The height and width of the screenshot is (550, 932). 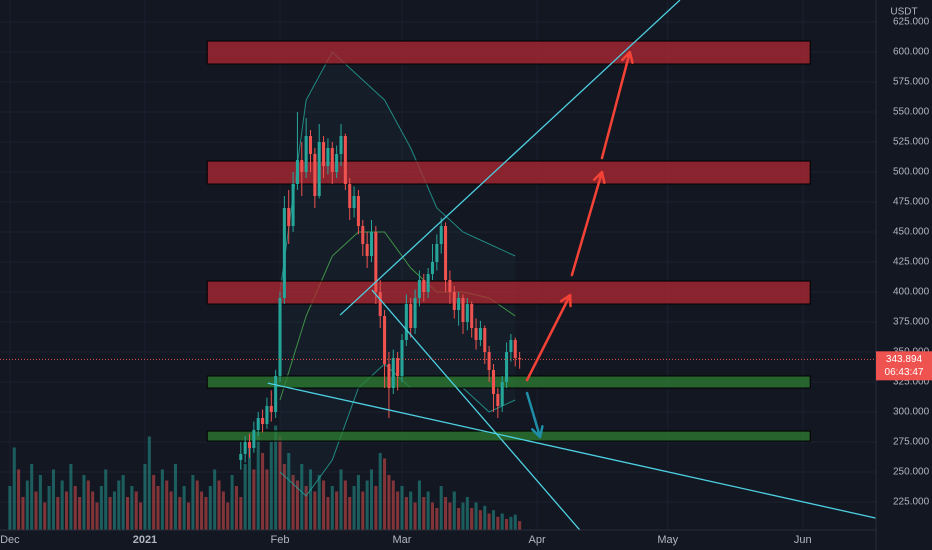 What do you see at coordinates (911, 82) in the screenshot?
I see `y-tick-label: 575.000` at bounding box center [911, 82].